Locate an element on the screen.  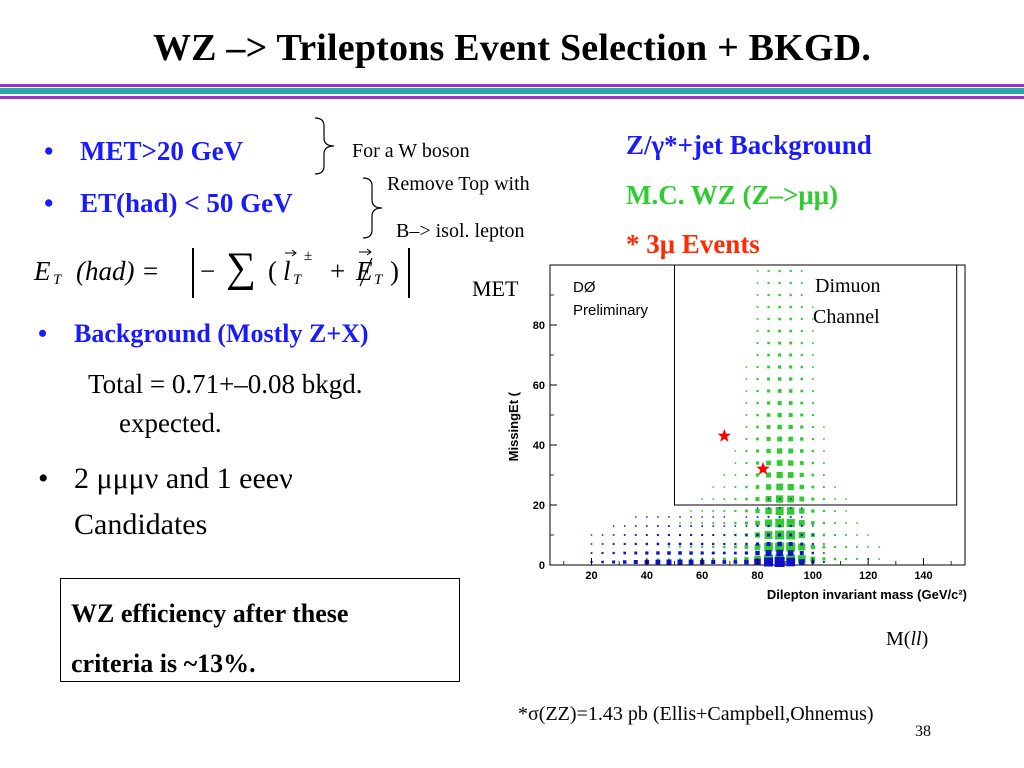
formula-plus: + is located at coordinates (338, 271).